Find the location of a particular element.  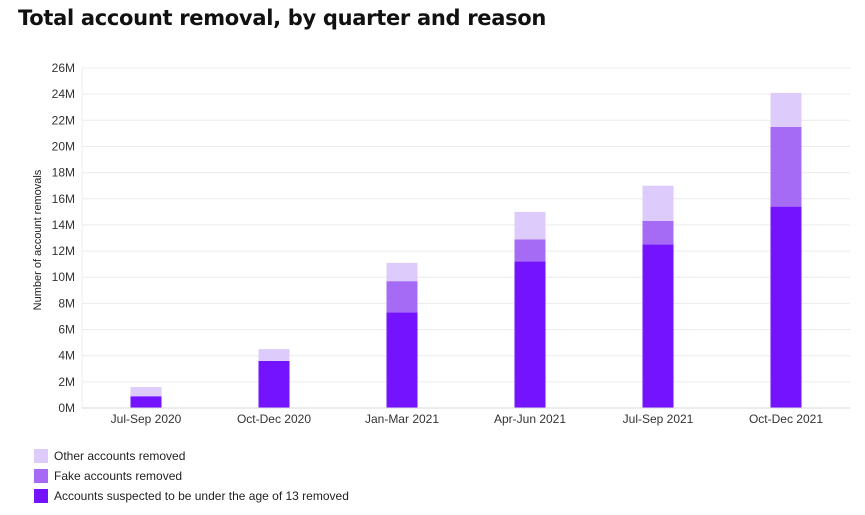

y-tick-label: 18M is located at coordinates (63, 173).